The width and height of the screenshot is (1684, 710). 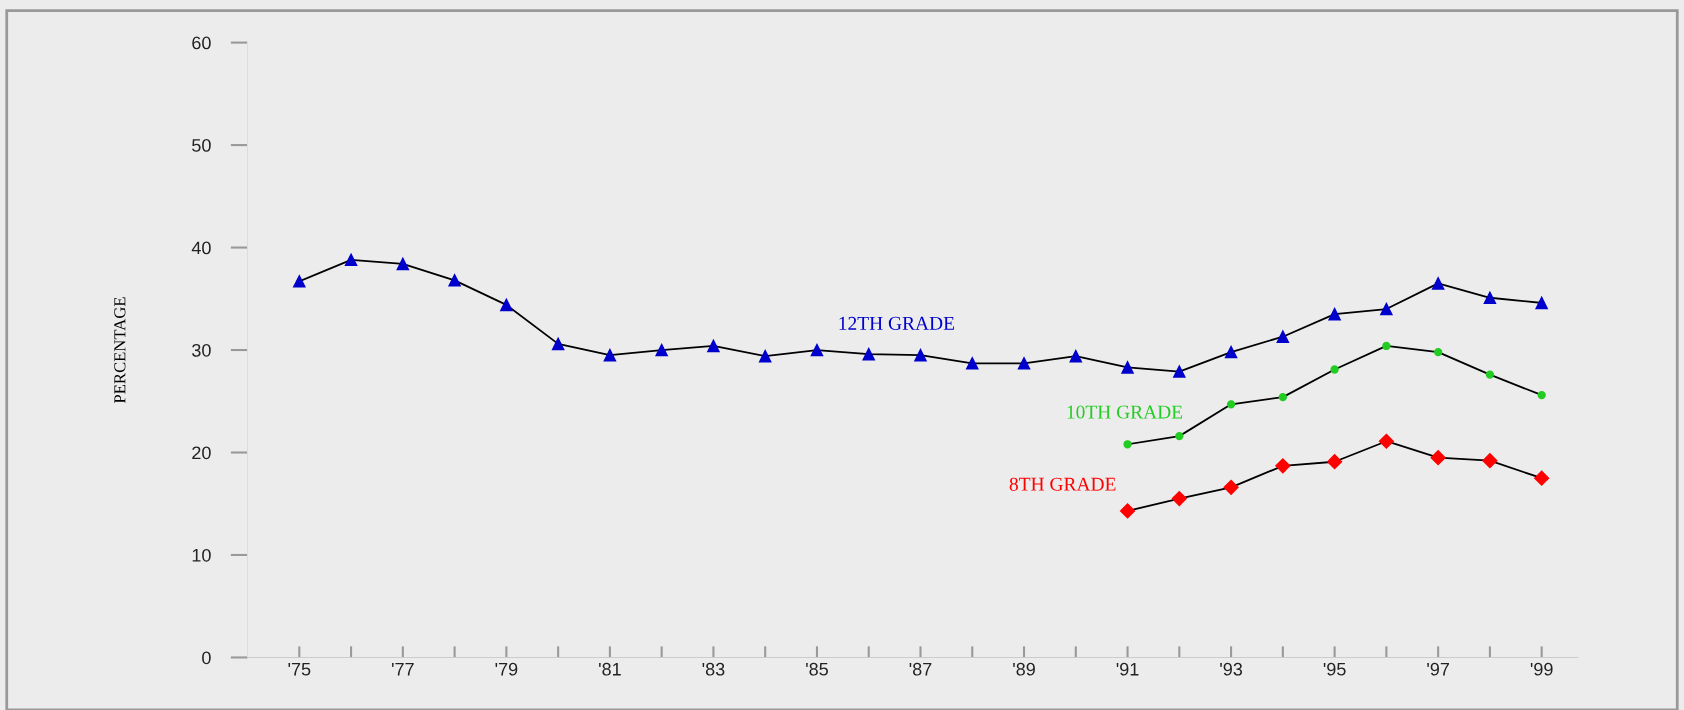 What do you see at coordinates (1541, 669) in the screenshot?
I see `x-tick-label: '99` at bounding box center [1541, 669].